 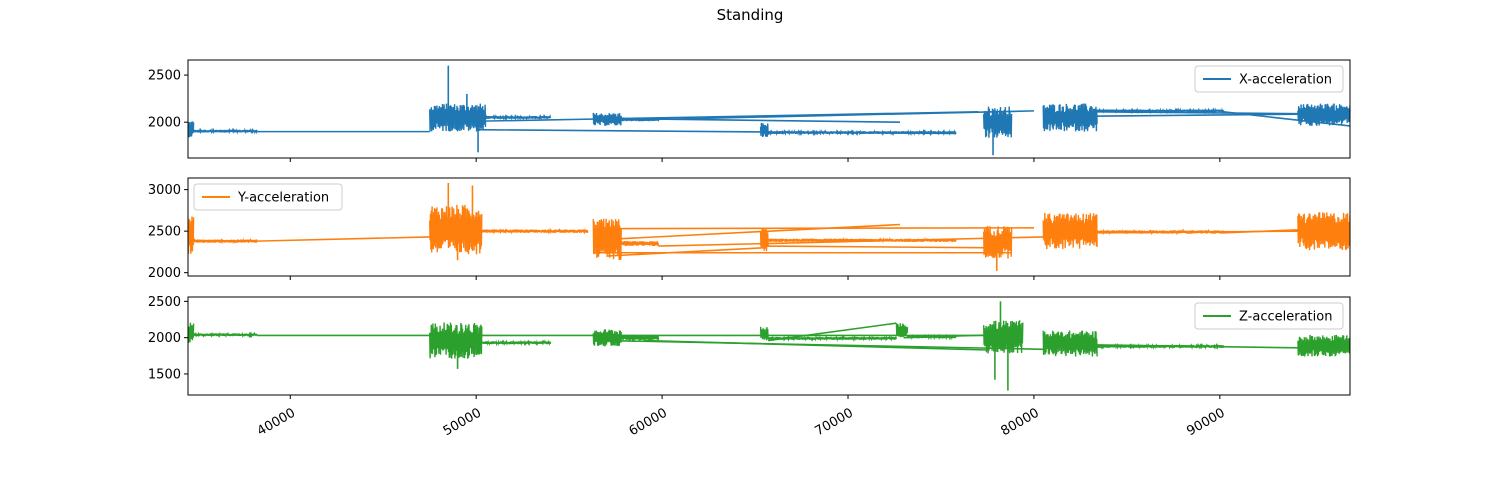 What do you see at coordinates (1205, 423) in the screenshot?
I see `x-tick-label: 90000` at bounding box center [1205, 423].